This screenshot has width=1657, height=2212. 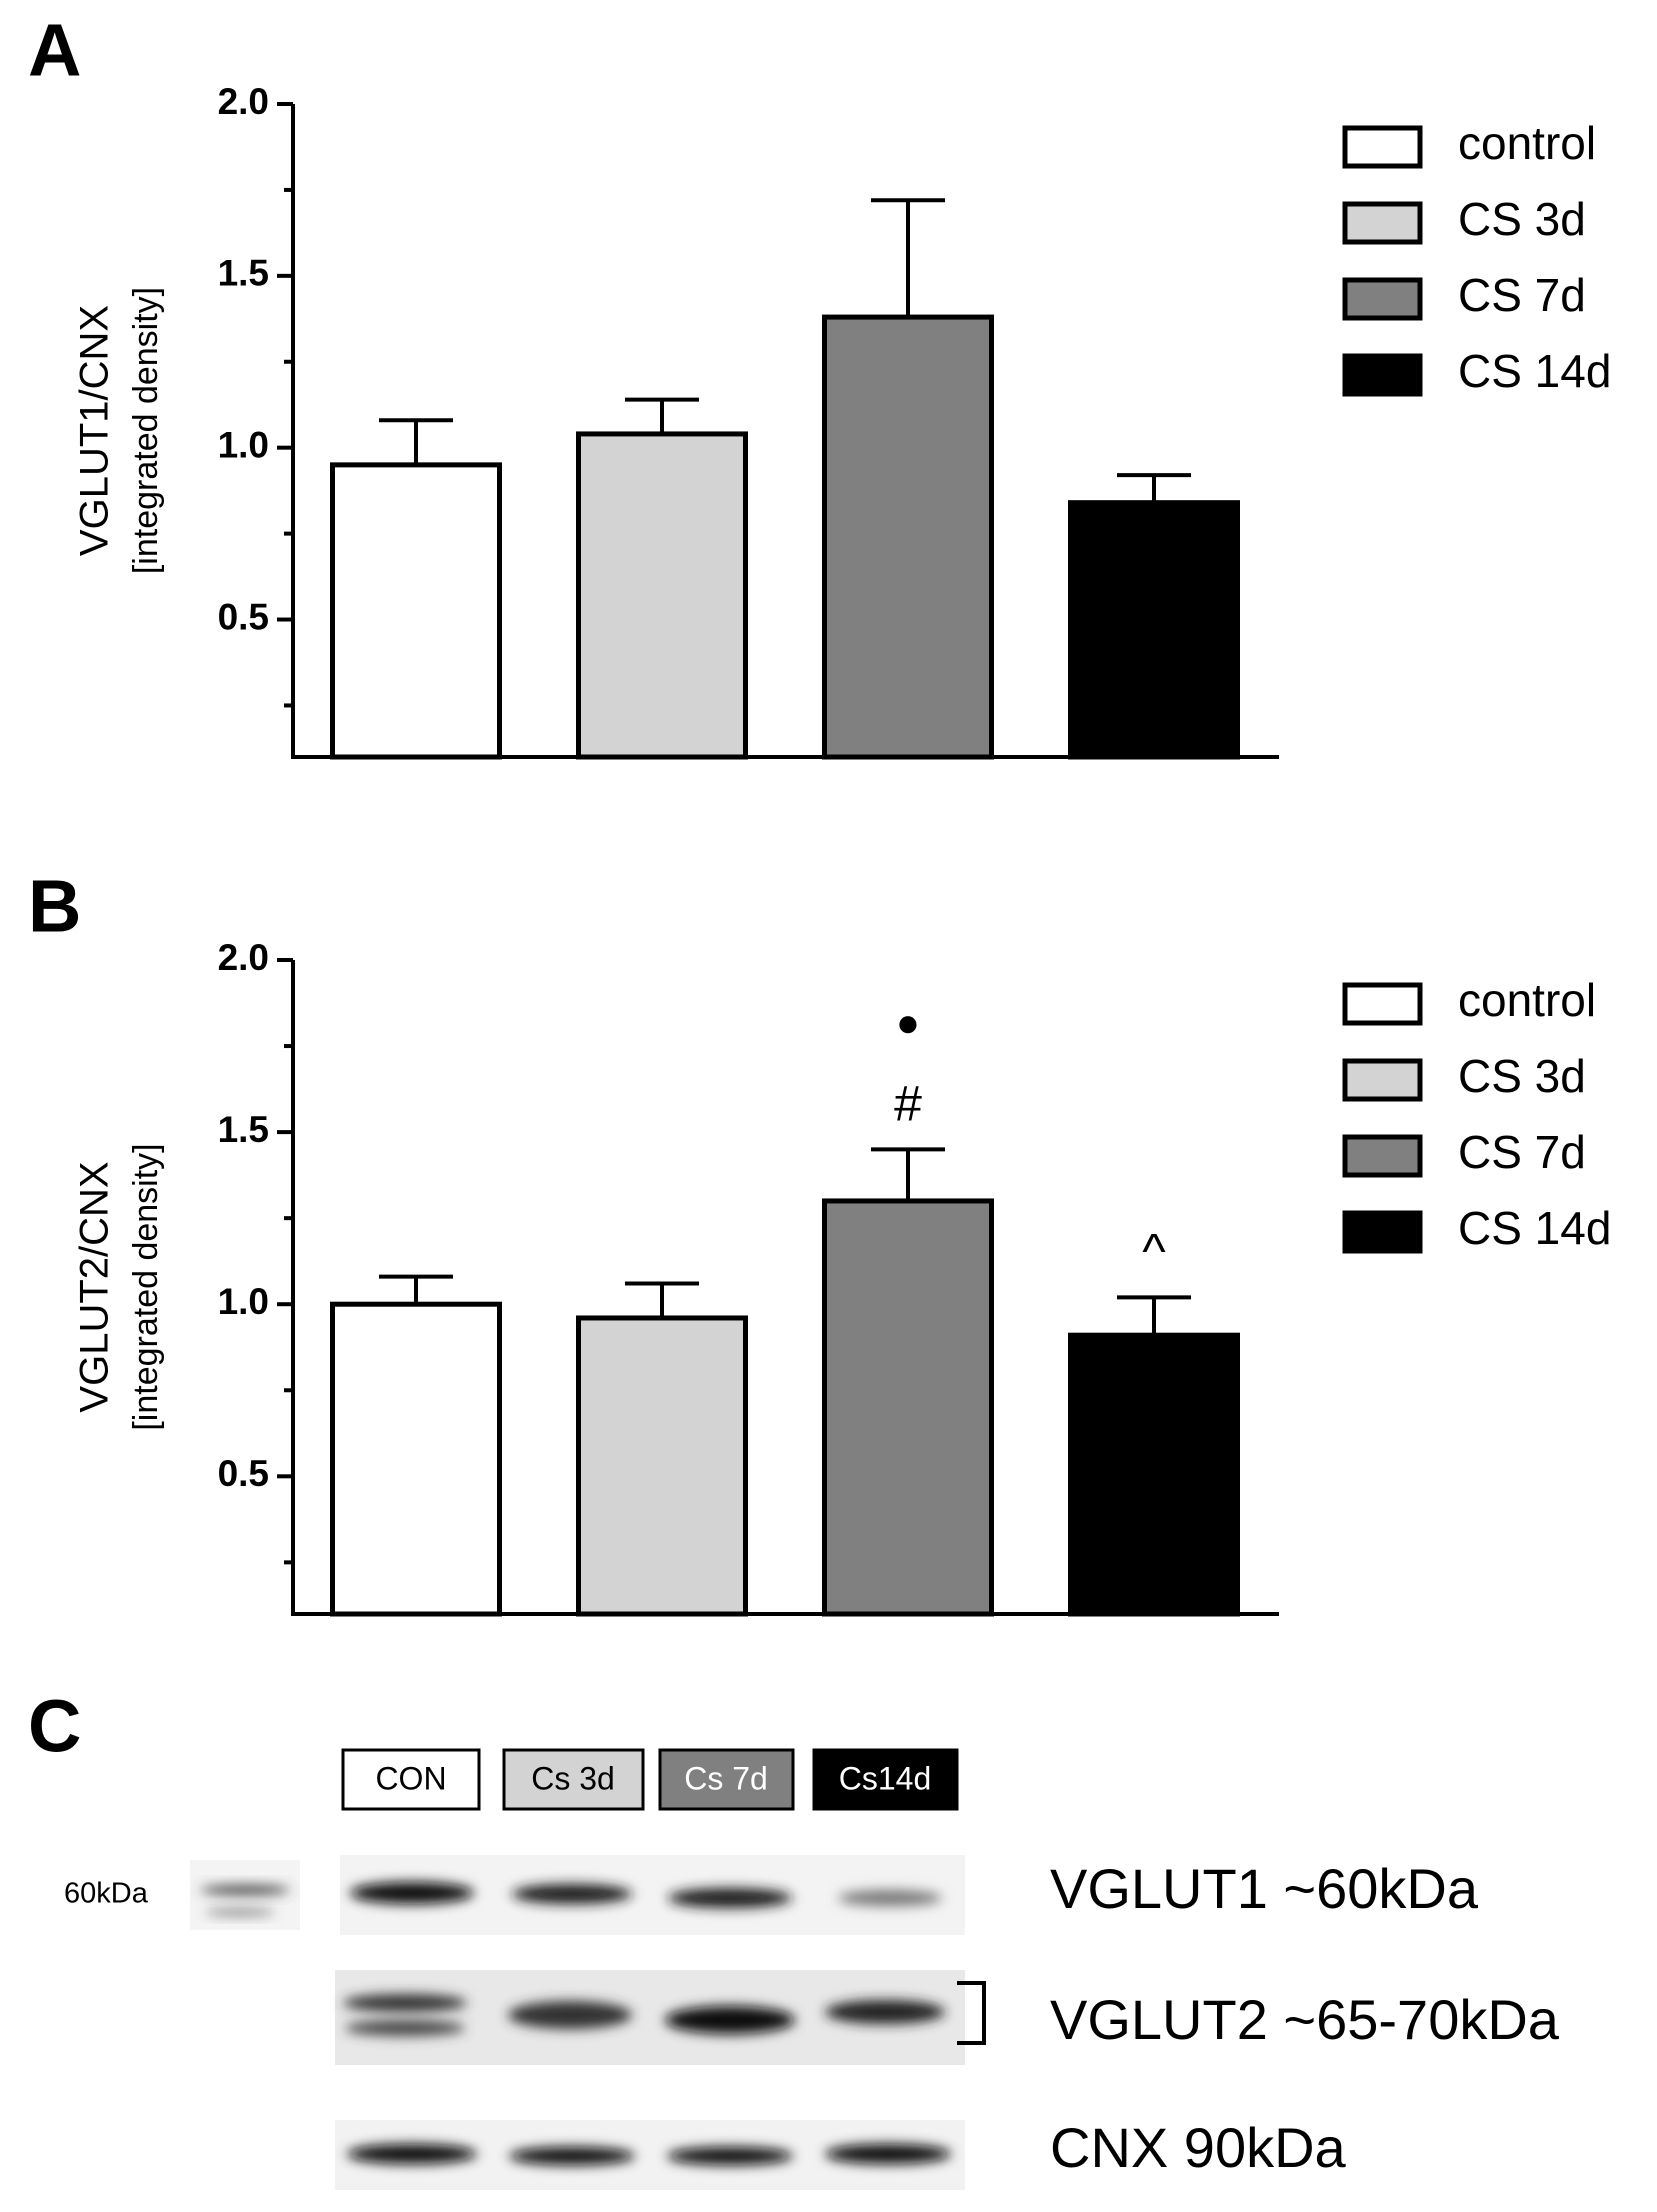 What do you see at coordinates (1264, 1888) in the screenshot?
I see `band-label: VGLUT1 ~60kDa` at bounding box center [1264, 1888].